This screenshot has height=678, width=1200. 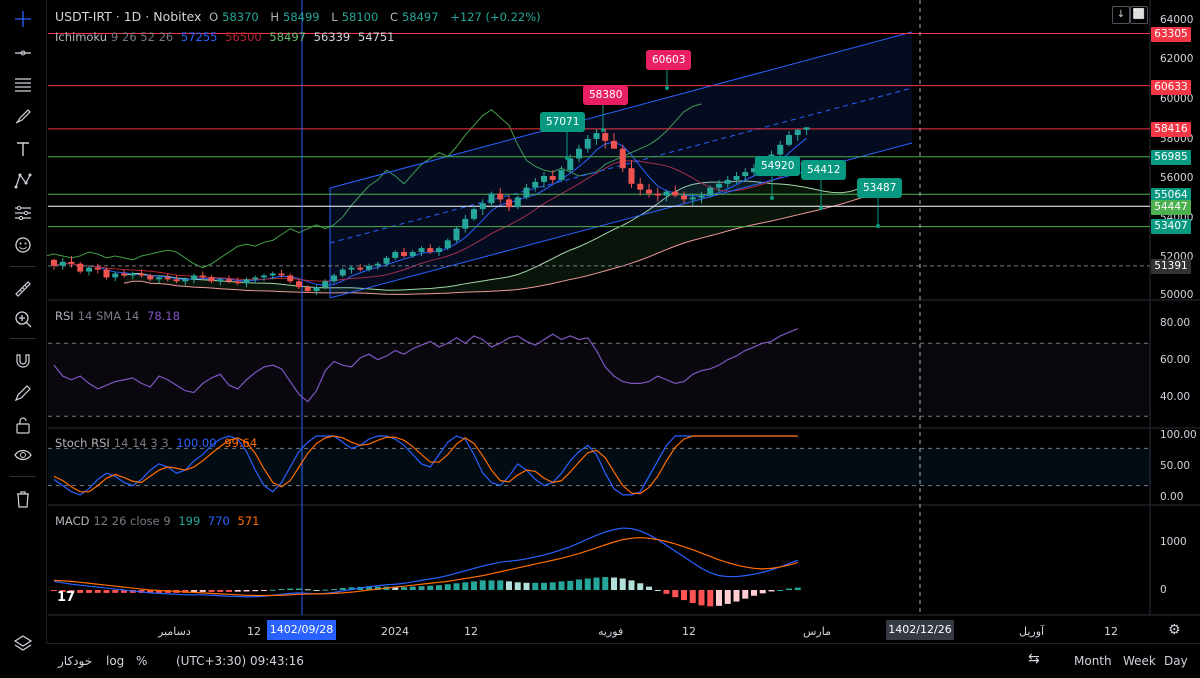 I want to click on tradingview-logo-icon: 17, so click(x=66, y=597).